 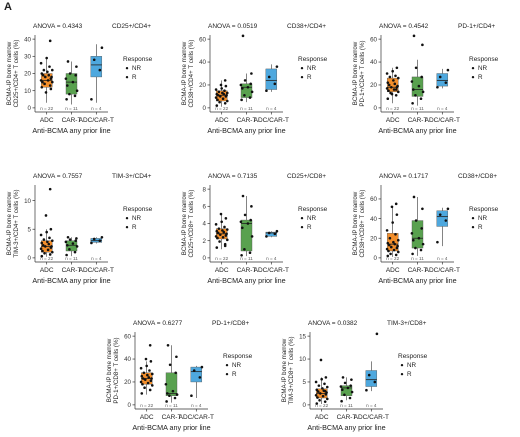 I want to click on subplot-title: CD38+/CD8+, so click(x=477, y=176).